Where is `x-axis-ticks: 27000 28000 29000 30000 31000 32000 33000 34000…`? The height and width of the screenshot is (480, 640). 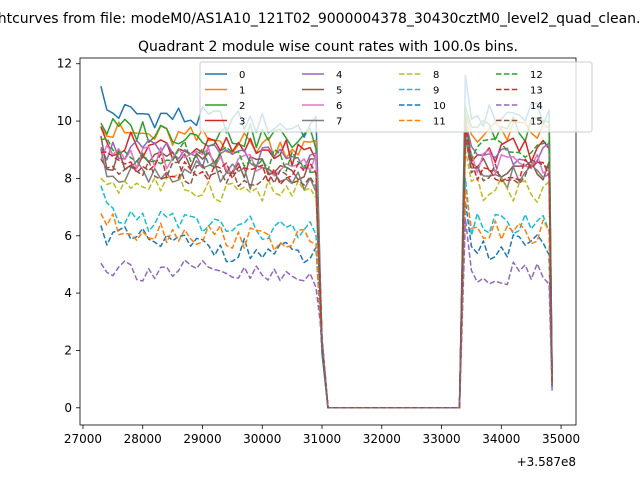
x-axis-ticks: 27000 28000 29000 30000 31000 32000 33000 34000… is located at coordinates (322, 435).